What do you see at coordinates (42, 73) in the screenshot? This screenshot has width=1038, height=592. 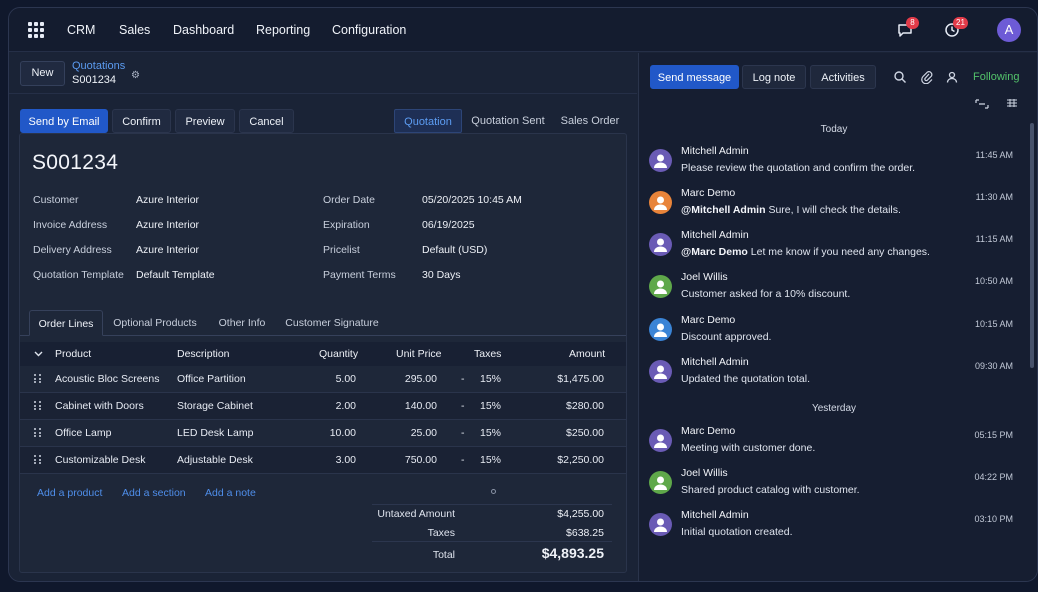 I see `new-button: New` at bounding box center [42, 73].